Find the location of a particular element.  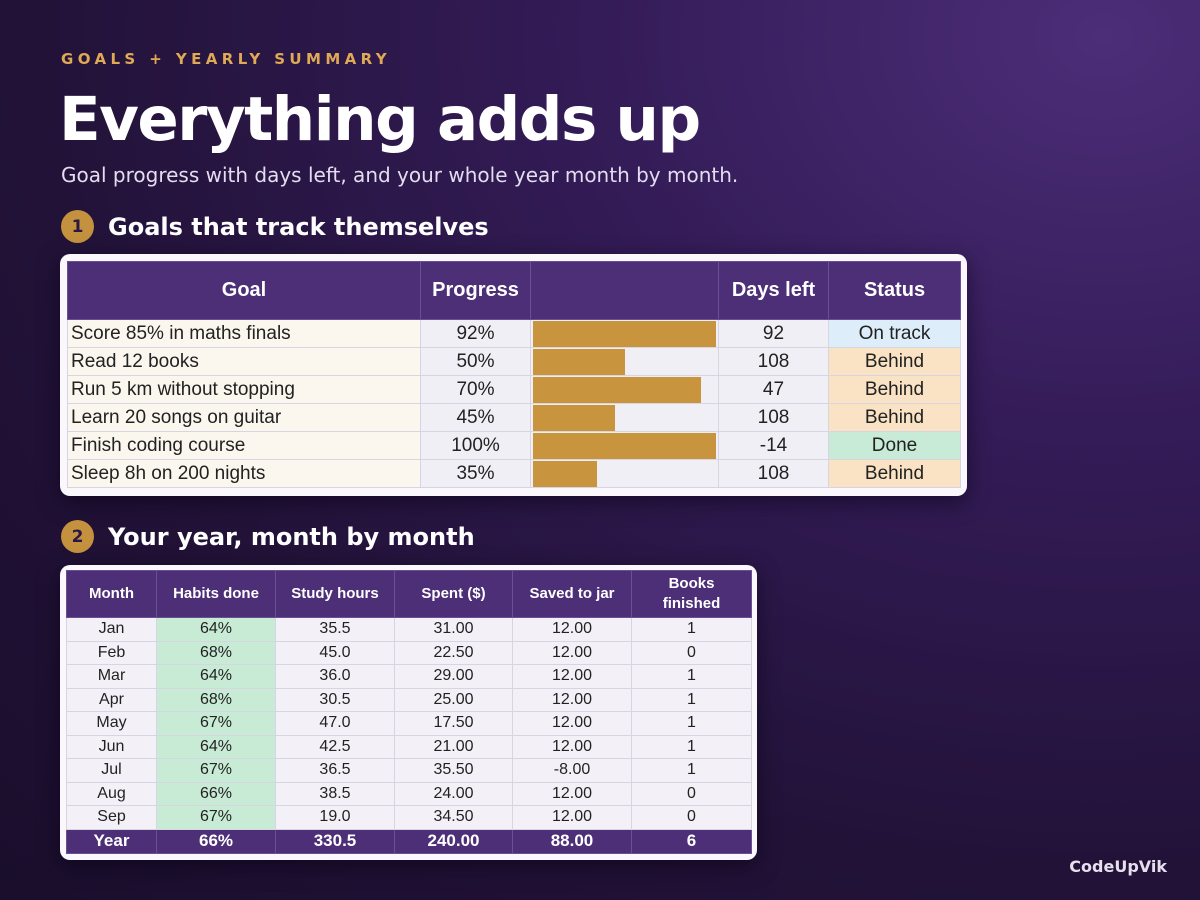

eyebrow-label: GOALS + YEARLY SUMMARY is located at coordinates (226, 59).